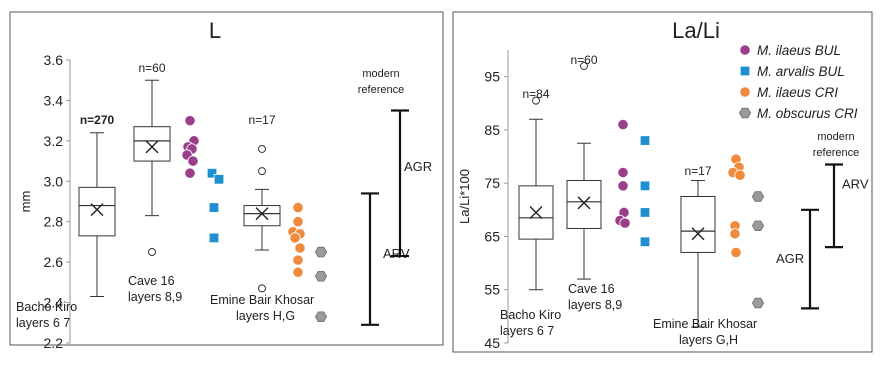  Describe the element at coordinates (54, 262) in the screenshot. I see `y-tick-label-L: 2.6` at that location.